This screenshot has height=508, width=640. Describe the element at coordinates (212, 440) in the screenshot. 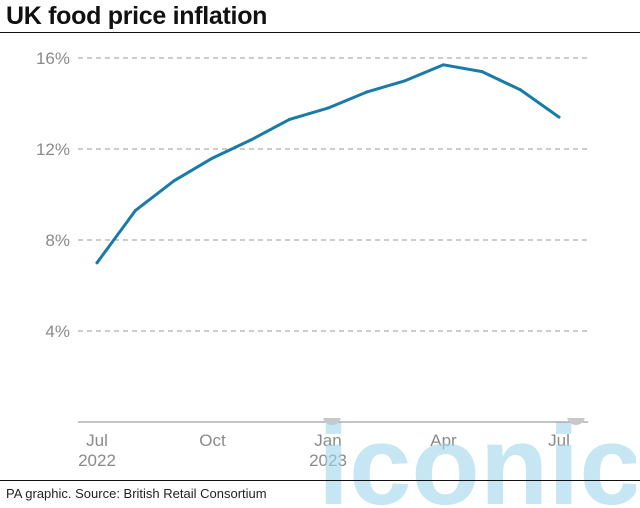

I see `x-tick-label: Oct` at that location.